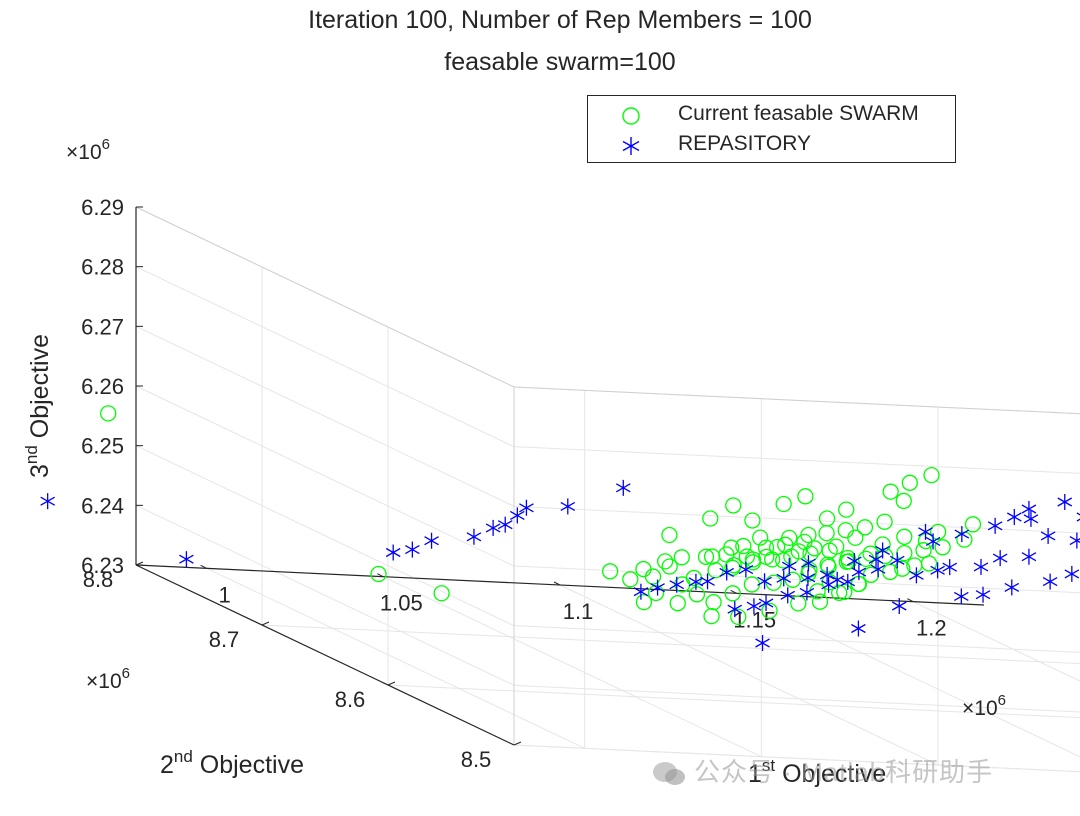 The image size is (1080, 816). I want to click on x-tick-label: 1, so click(225, 594).